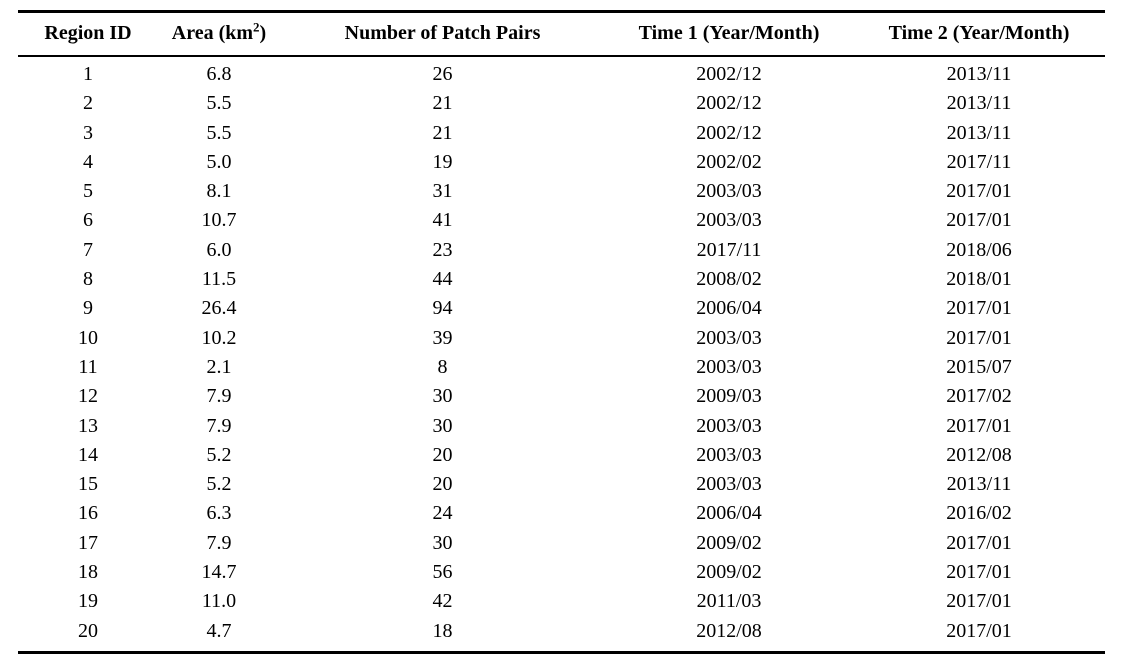  I want to click on table-cell-region-id: 15, so click(88, 484).